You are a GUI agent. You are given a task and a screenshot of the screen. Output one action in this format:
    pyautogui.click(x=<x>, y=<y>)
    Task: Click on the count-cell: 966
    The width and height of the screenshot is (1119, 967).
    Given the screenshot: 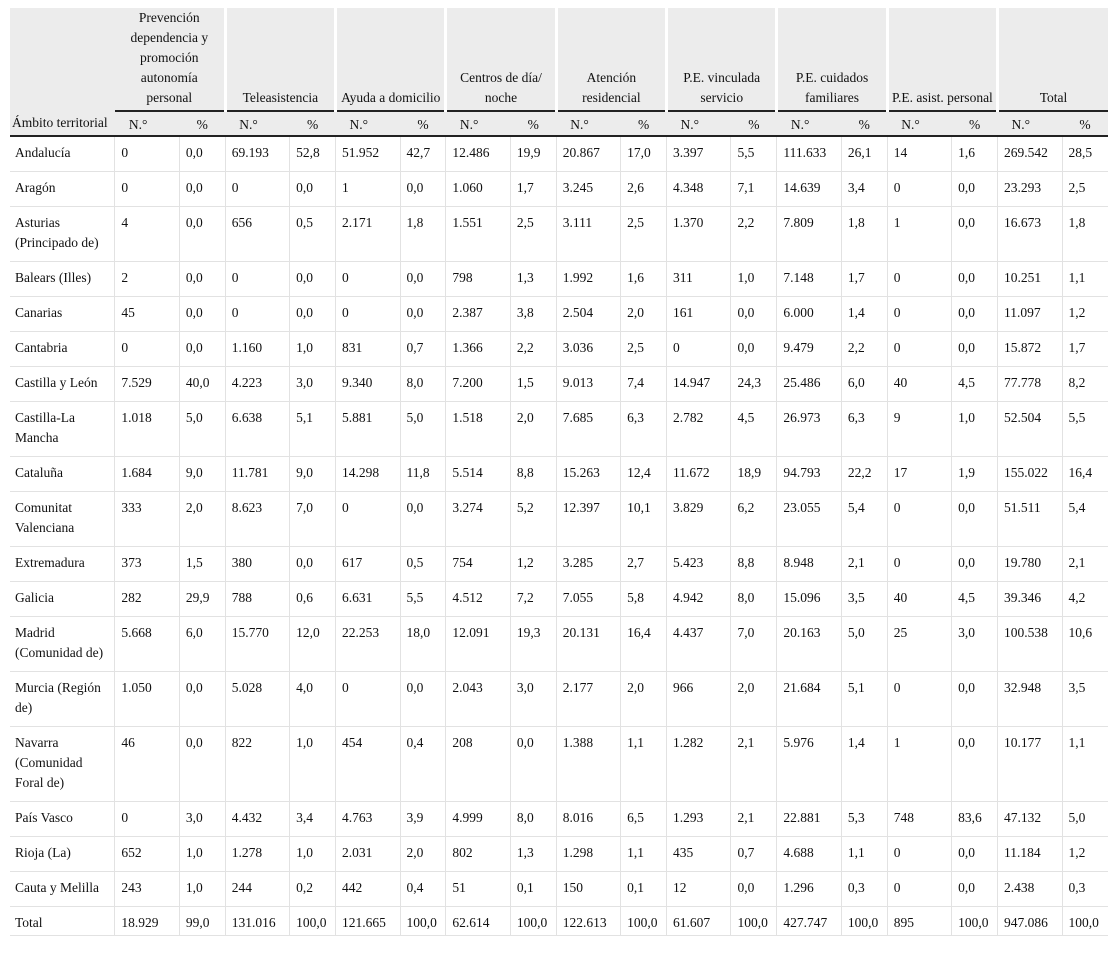 What is the action you would take?
    pyautogui.click(x=699, y=699)
    